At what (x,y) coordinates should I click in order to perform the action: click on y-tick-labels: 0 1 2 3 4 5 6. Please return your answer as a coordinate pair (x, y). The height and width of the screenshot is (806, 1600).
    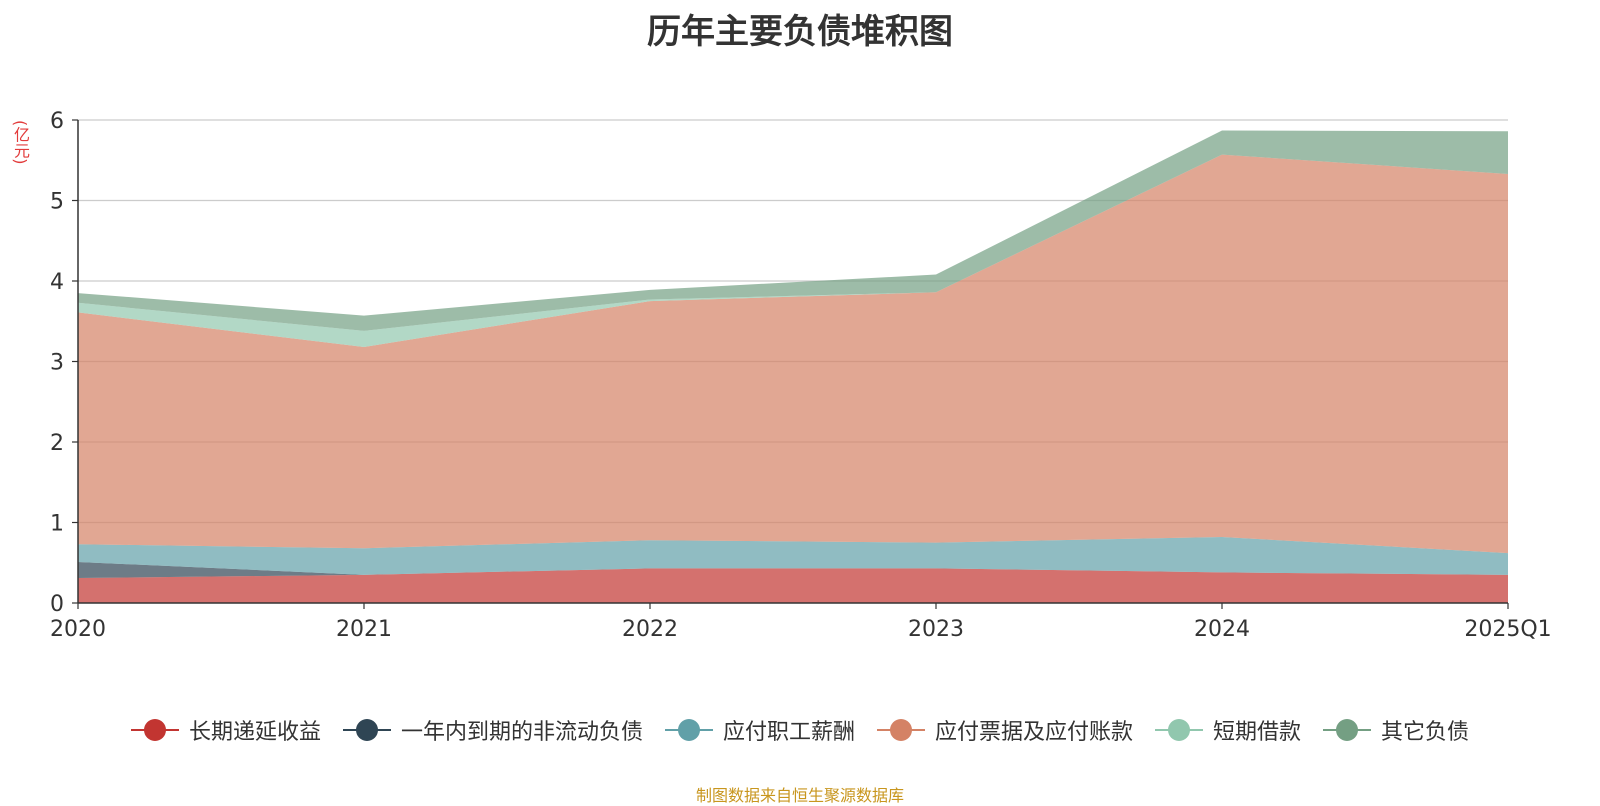
    Looking at the image, I should click on (57, 363).